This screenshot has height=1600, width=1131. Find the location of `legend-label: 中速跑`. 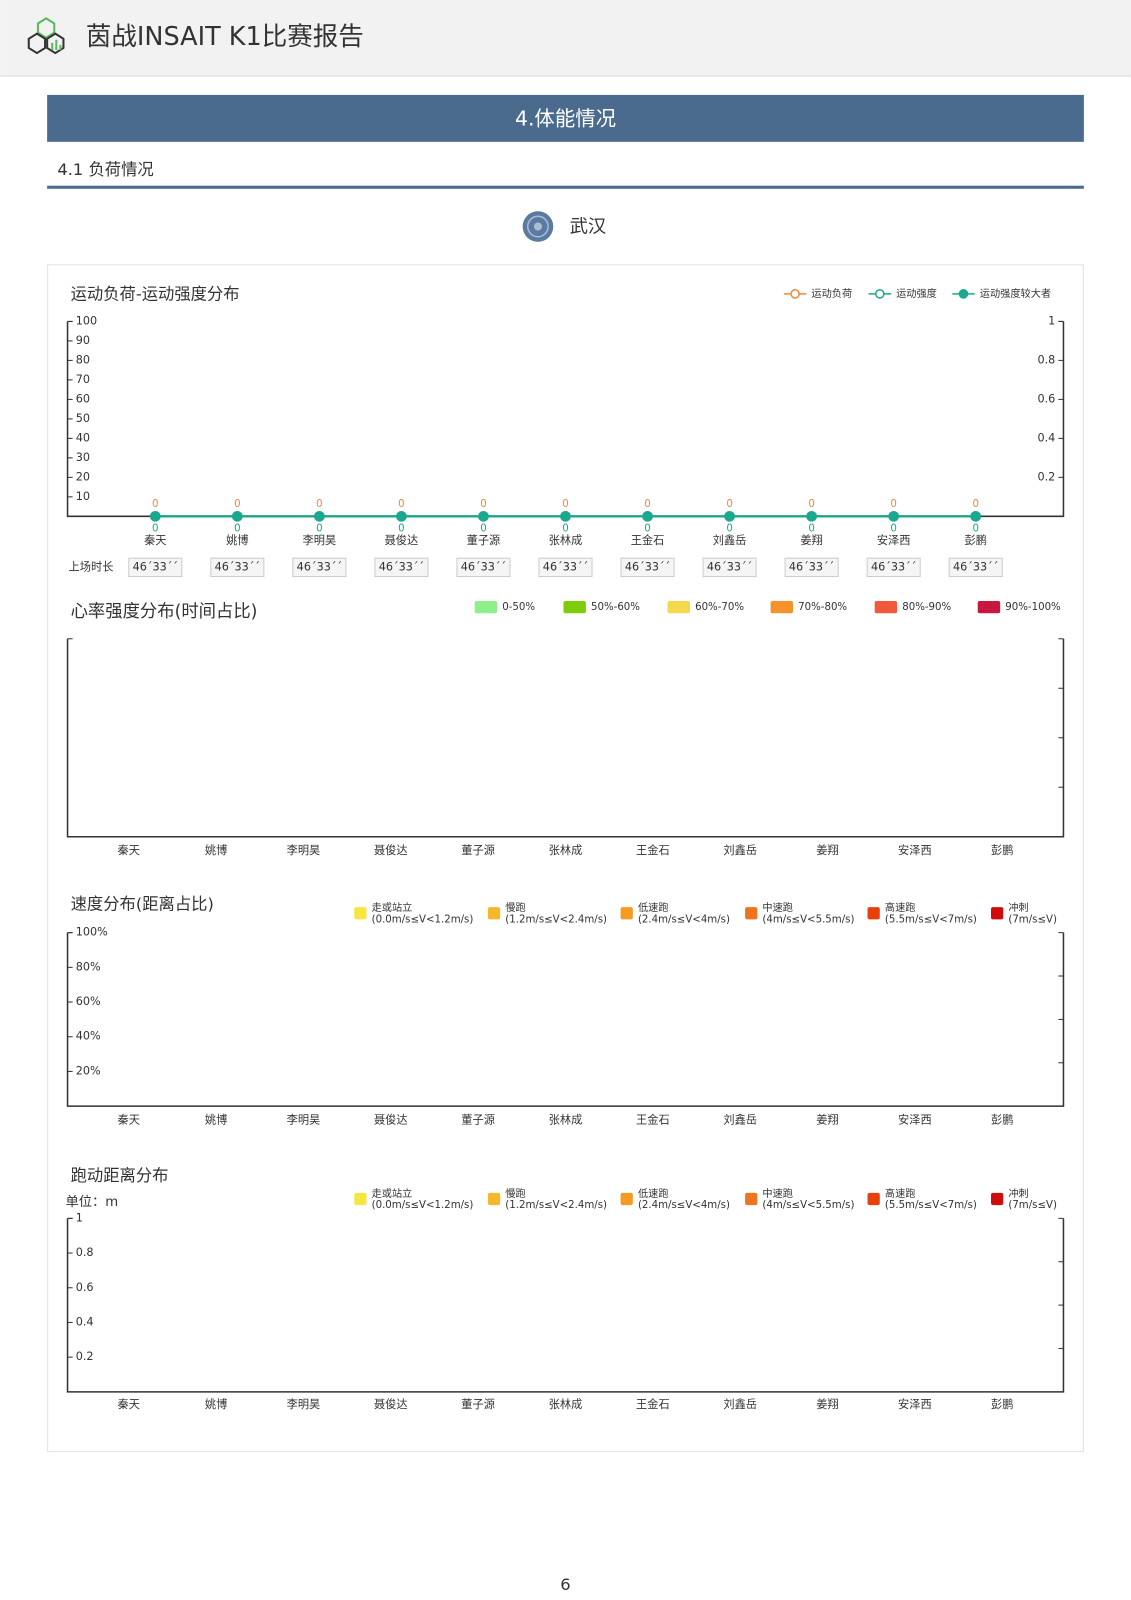

legend-label: 中速跑 is located at coordinates (777, 1193).